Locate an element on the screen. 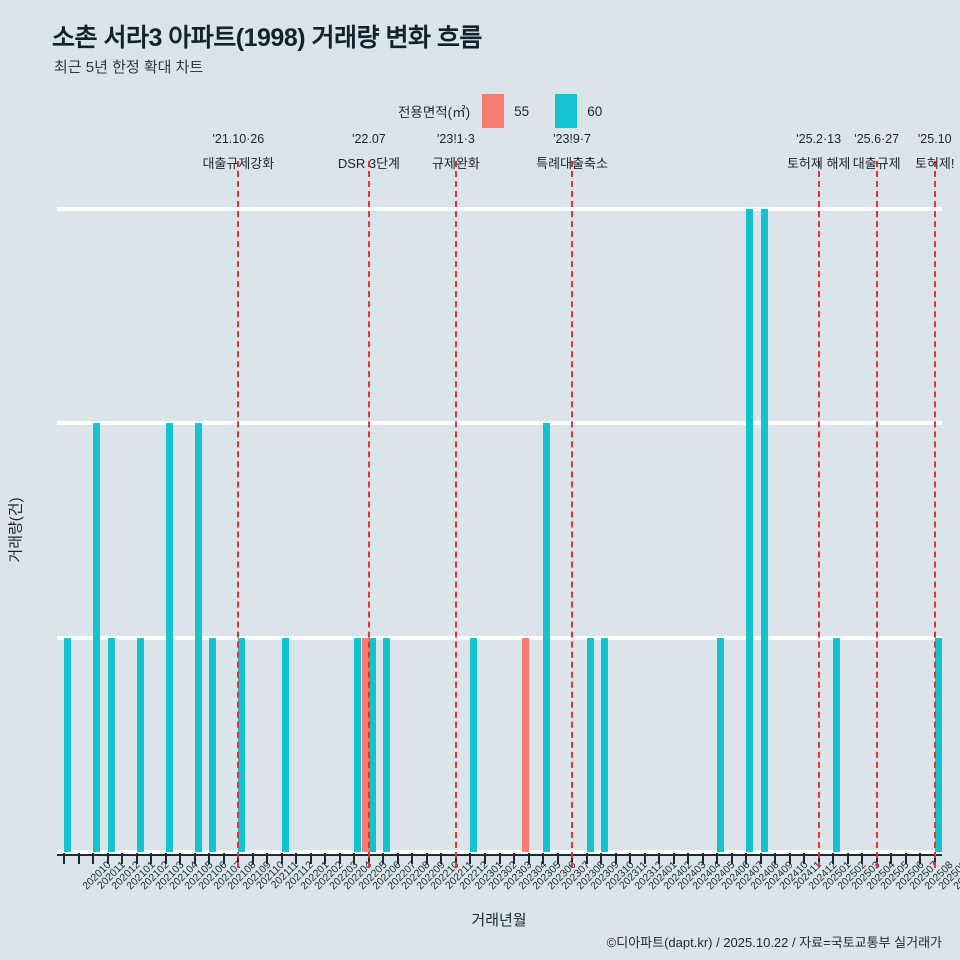 The width and height of the screenshot is (960, 960). x-tick-label: 202101 is located at coordinates (141, 876).